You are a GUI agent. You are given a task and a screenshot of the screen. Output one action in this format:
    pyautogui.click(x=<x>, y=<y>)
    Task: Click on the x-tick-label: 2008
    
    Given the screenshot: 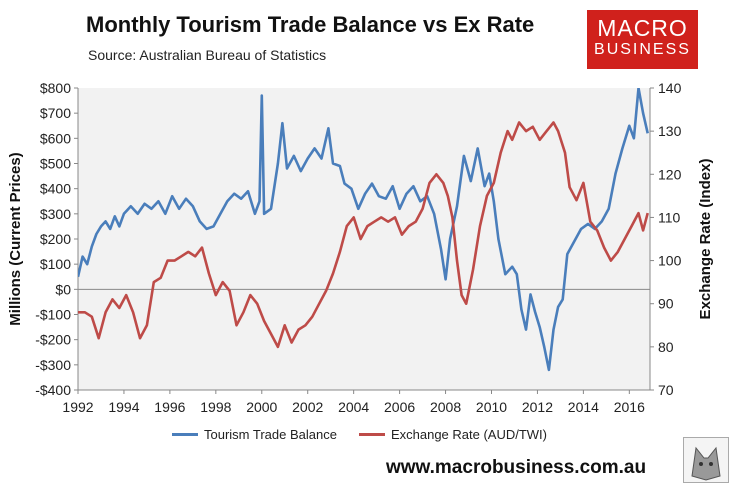 What is the action you would take?
    pyautogui.click(x=445, y=407)
    